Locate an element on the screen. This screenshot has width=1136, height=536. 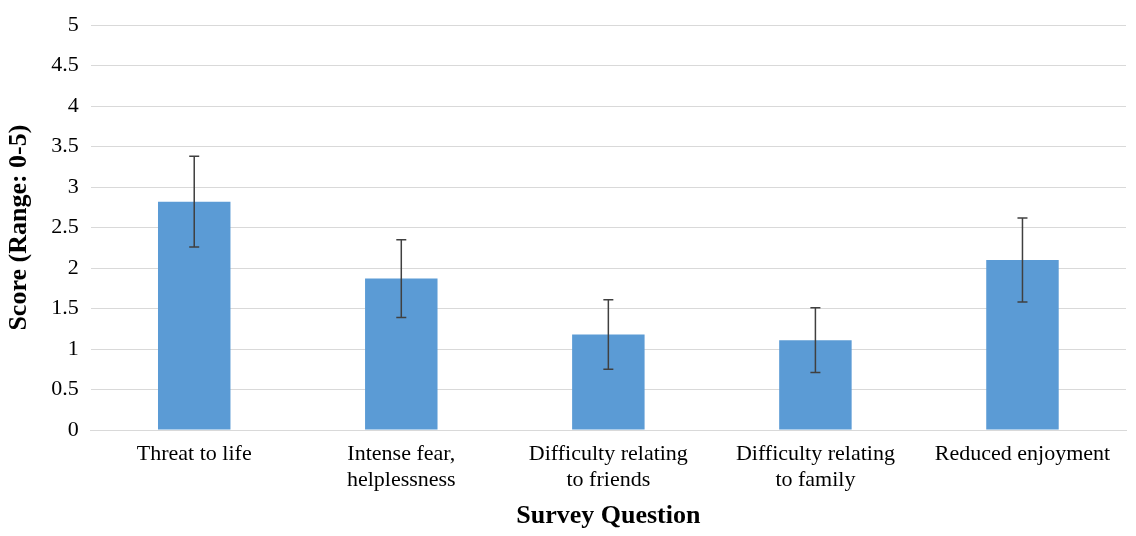
x-tick-label: Reduced enjoyment is located at coordinates (1022, 452).